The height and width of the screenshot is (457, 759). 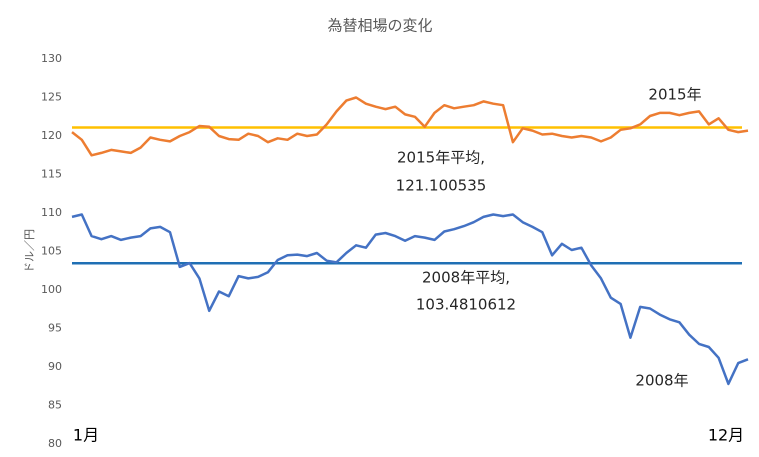 What do you see at coordinates (55, 366) in the screenshot?
I see `y-tick-label: 90` at bounding box center [55, 366].